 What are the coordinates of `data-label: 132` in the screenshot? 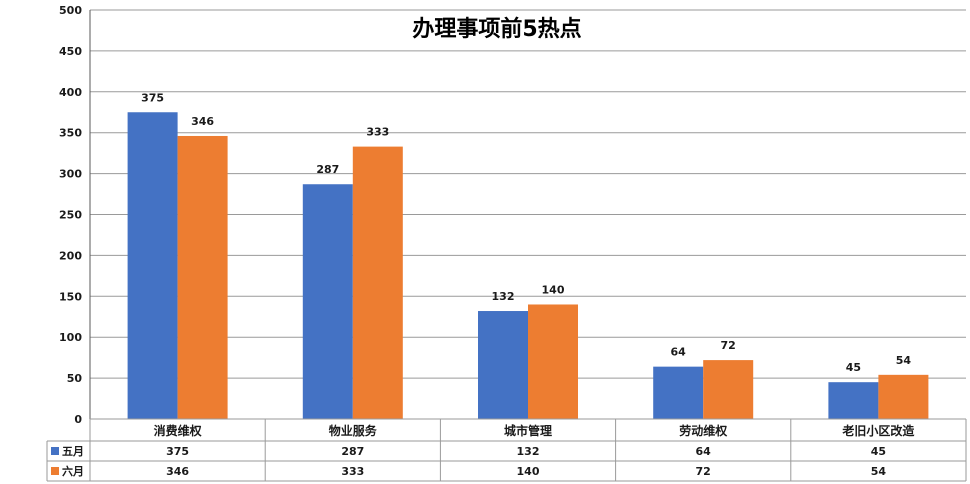 It's located at (503, 296).